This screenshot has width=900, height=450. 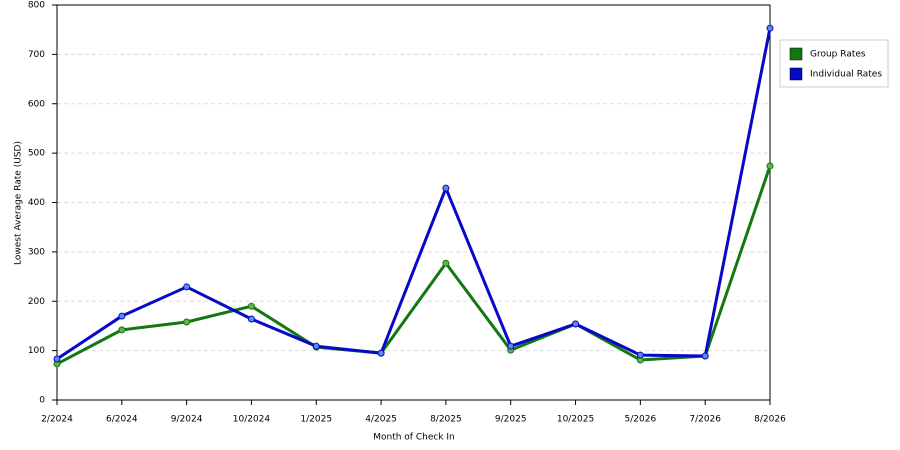 What do you see at coordinates (122, 420) in the screenshot?
I see `x-tick-label: 6/2024` at bounding box center [122, 420].